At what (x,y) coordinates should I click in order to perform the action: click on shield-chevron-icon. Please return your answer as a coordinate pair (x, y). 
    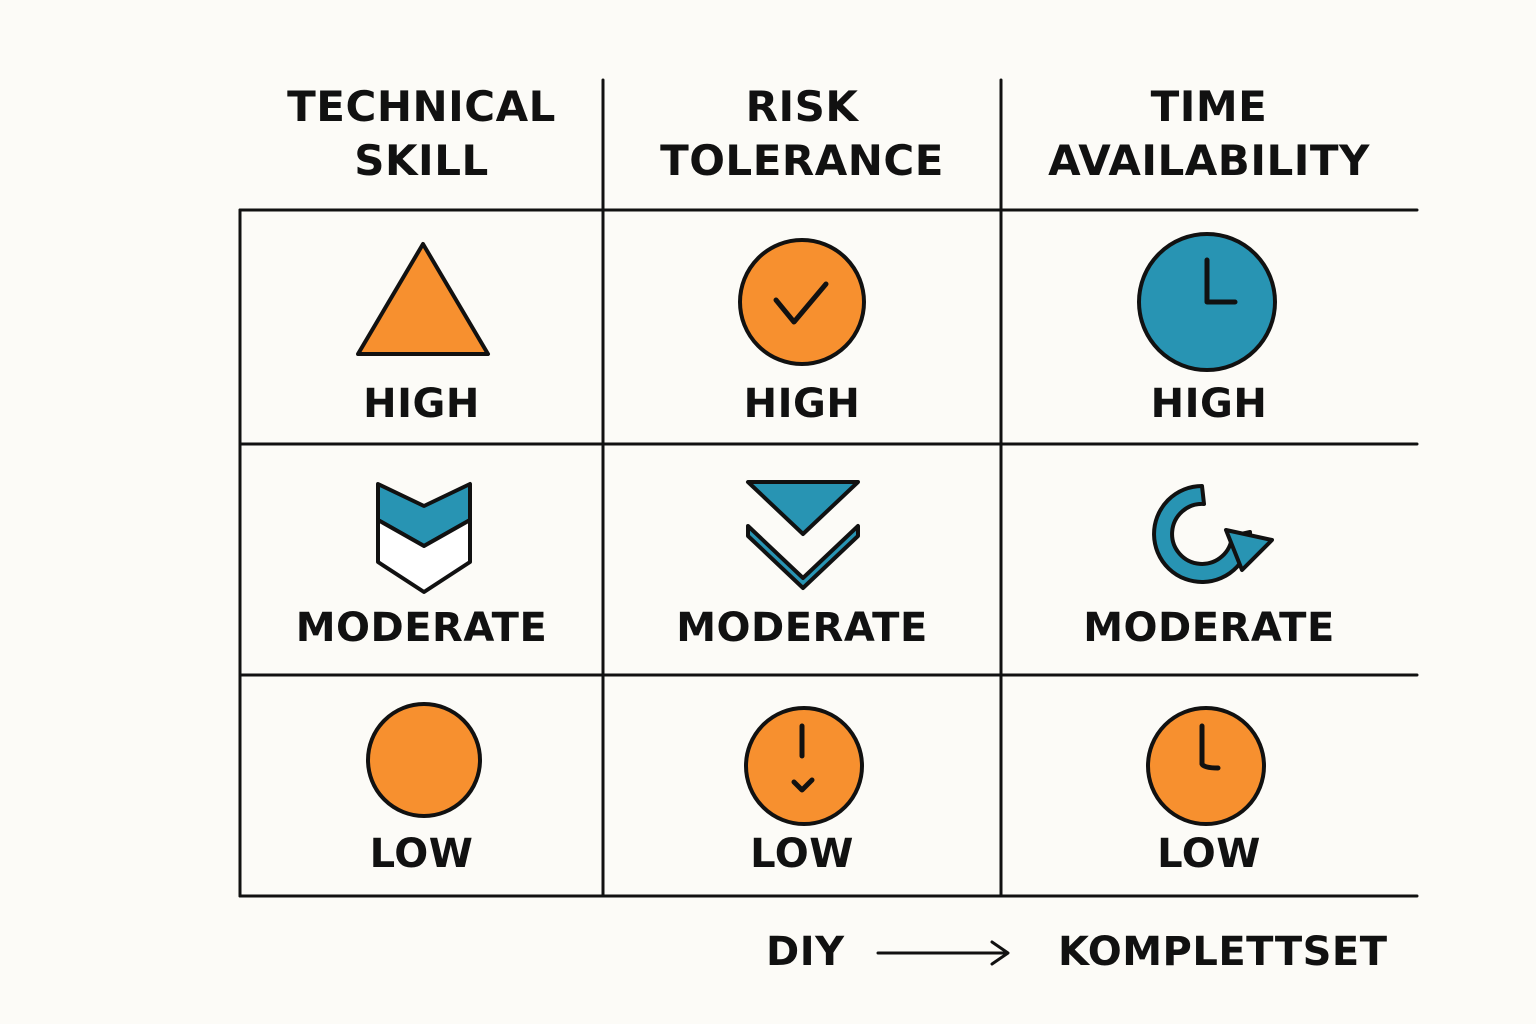
    Looking at the image, I should click on (424, 538).